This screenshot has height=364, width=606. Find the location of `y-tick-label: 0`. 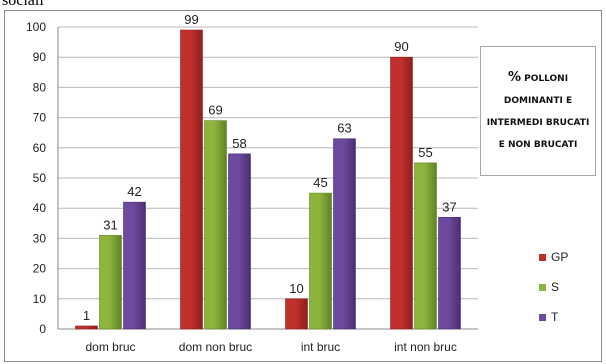

y-tick-label: 0 is located at coordinates (42, 329).